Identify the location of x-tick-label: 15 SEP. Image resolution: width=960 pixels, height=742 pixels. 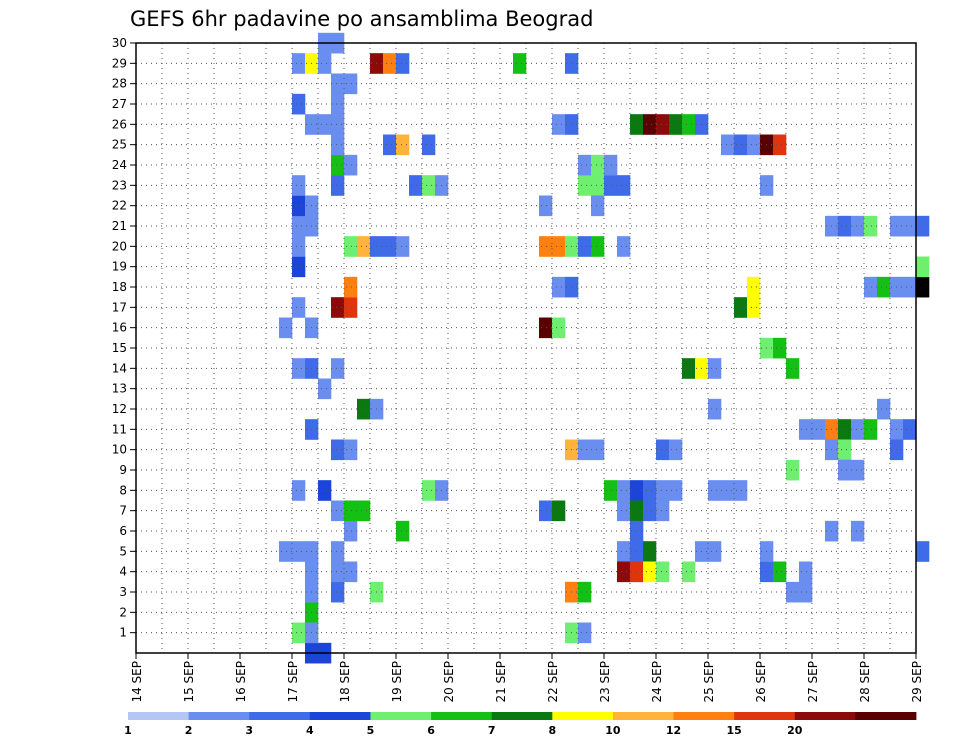
(189, 682).